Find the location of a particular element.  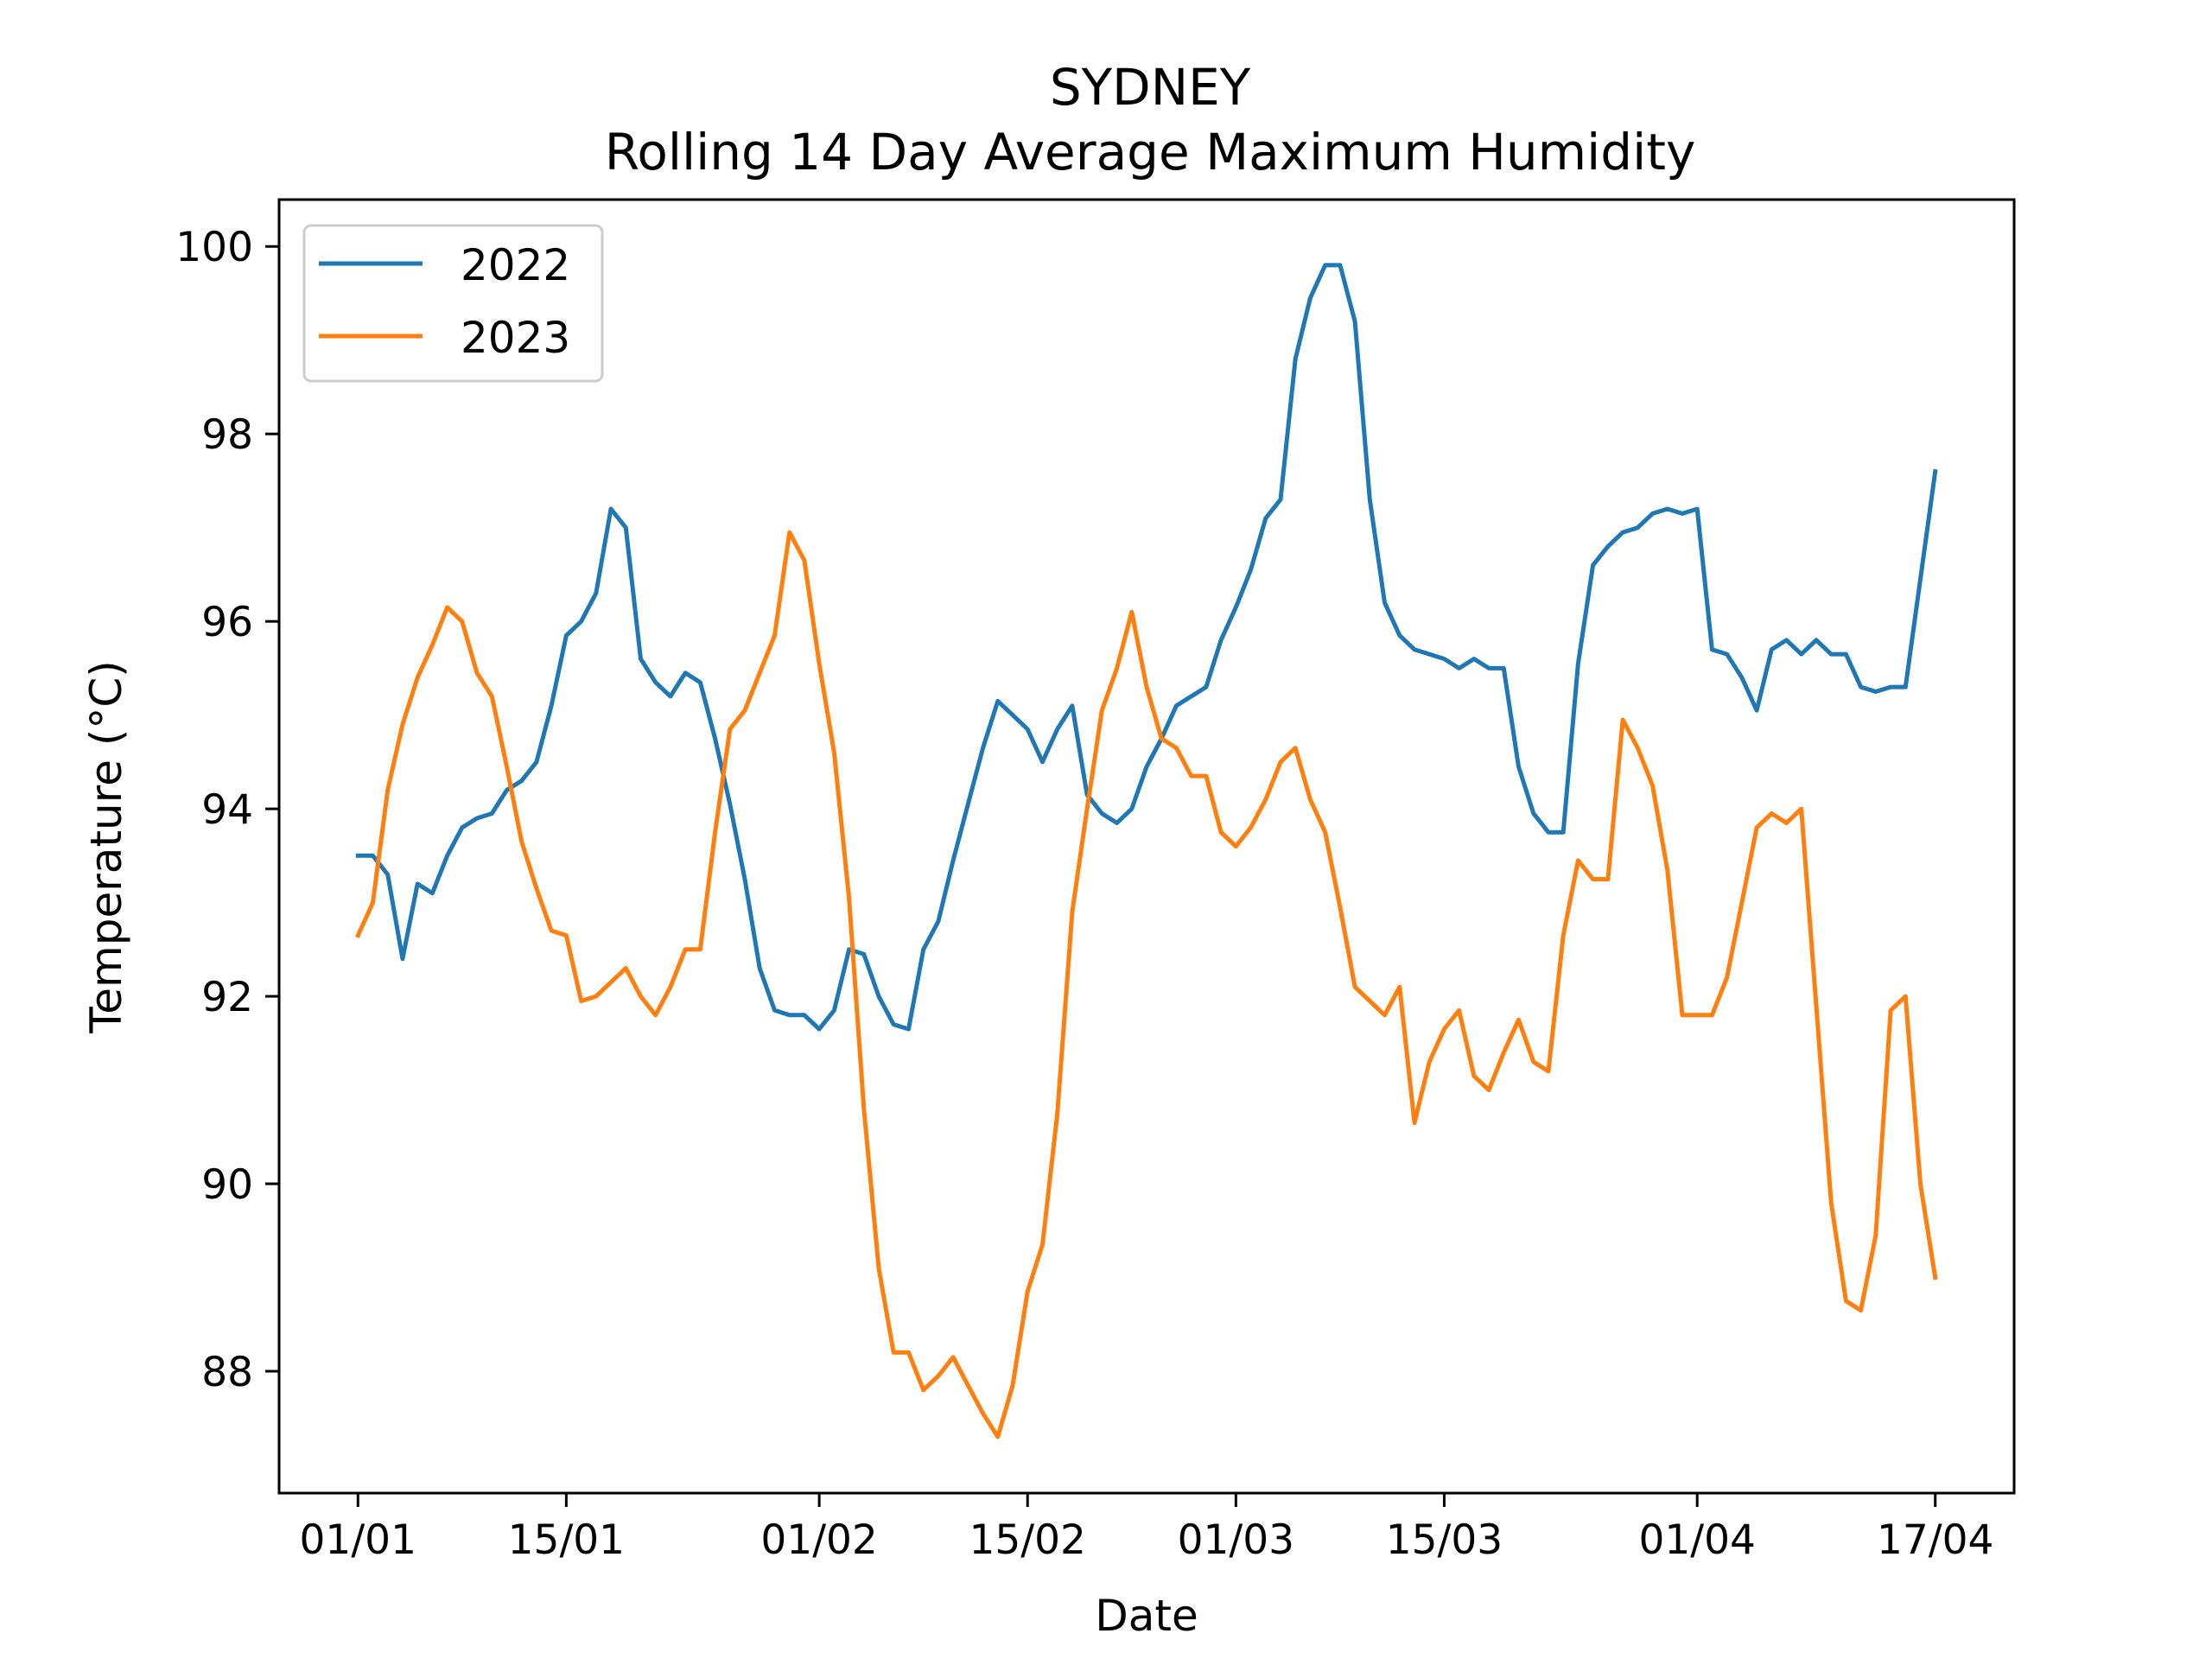

x-tick-label: 01/02 is located at coordinates (818, 1540).